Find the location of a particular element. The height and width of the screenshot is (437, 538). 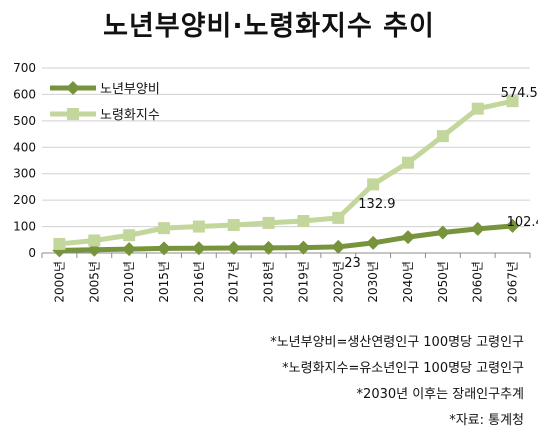

x-tick-label: 2019년 is located at coordinates (303, 282).